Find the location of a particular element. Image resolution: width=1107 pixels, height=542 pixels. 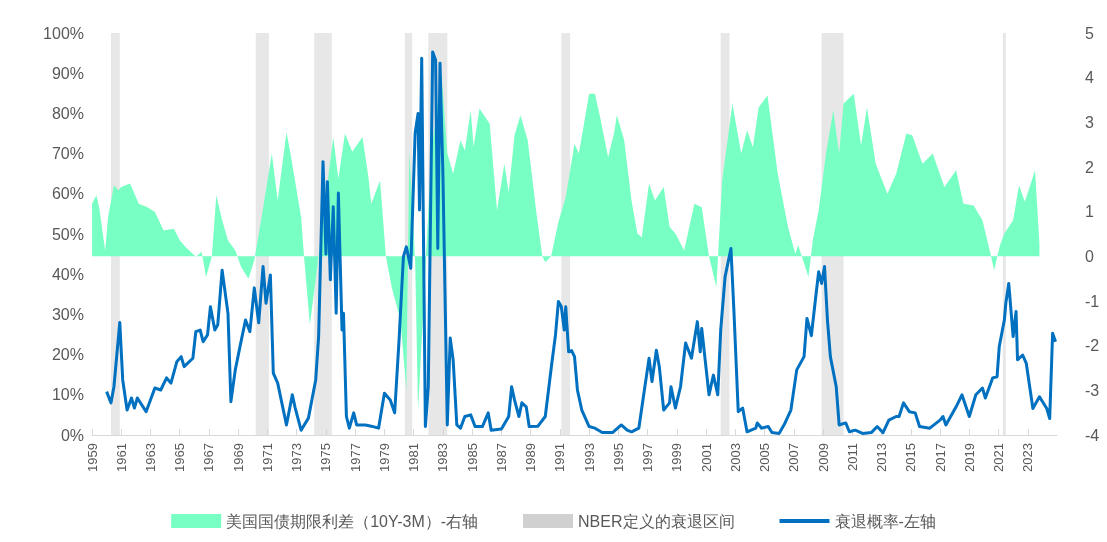

x-tick-label: 1965 is located at coordinates (180, 457).